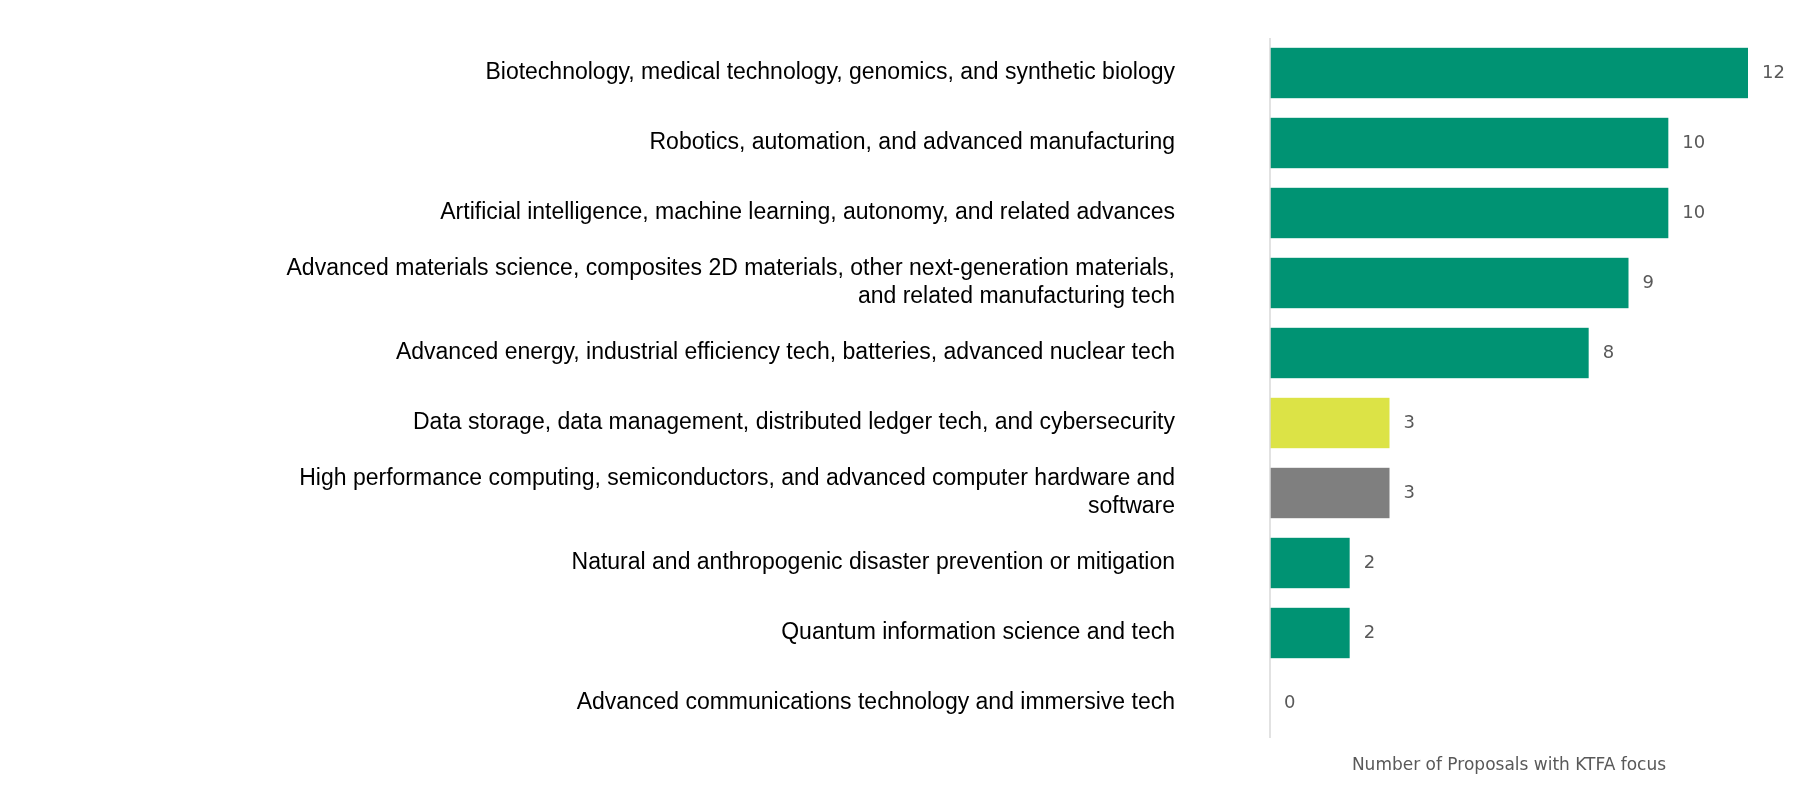 The width and height of the screenshot is (1810, 797). What do you see at coordinates (1290, 701) in the screenshot?
I see `data-label: 0` at bounding box center [1290, 701].